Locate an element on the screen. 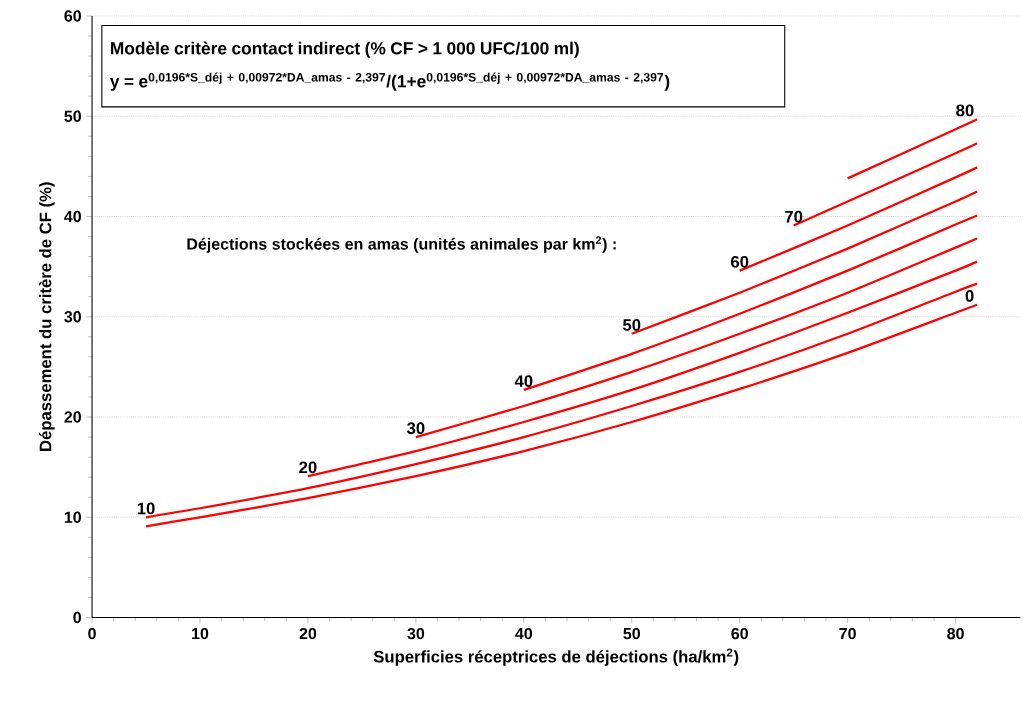 This screenshot has height=702, width=1023. x-tick-label: 10 is located at coordinates (200, 634).